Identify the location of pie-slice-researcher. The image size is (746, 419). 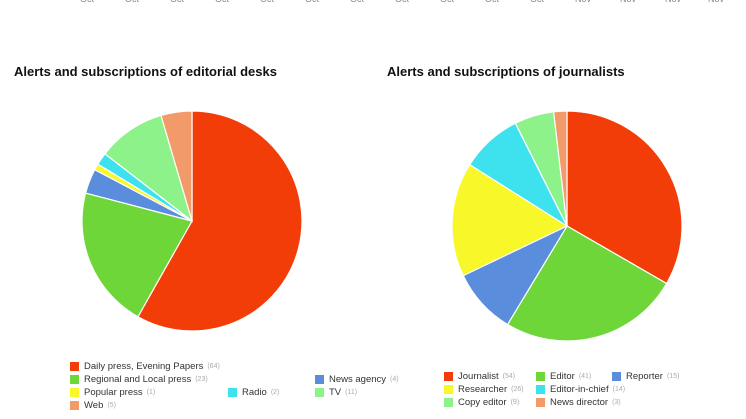
(510, 220).